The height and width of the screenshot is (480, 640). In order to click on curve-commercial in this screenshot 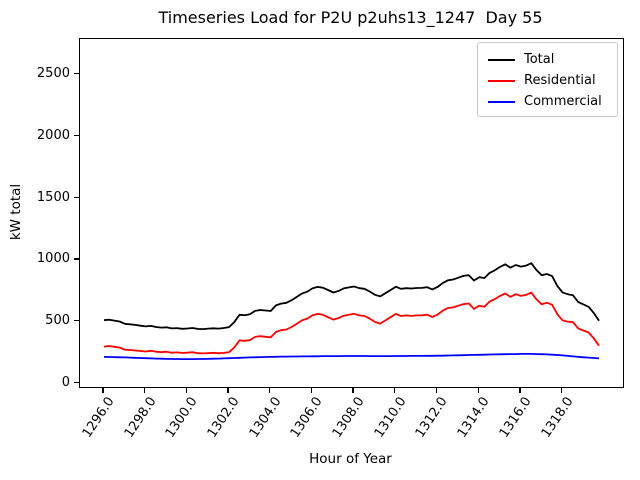, I will do `click(351, 356)`.